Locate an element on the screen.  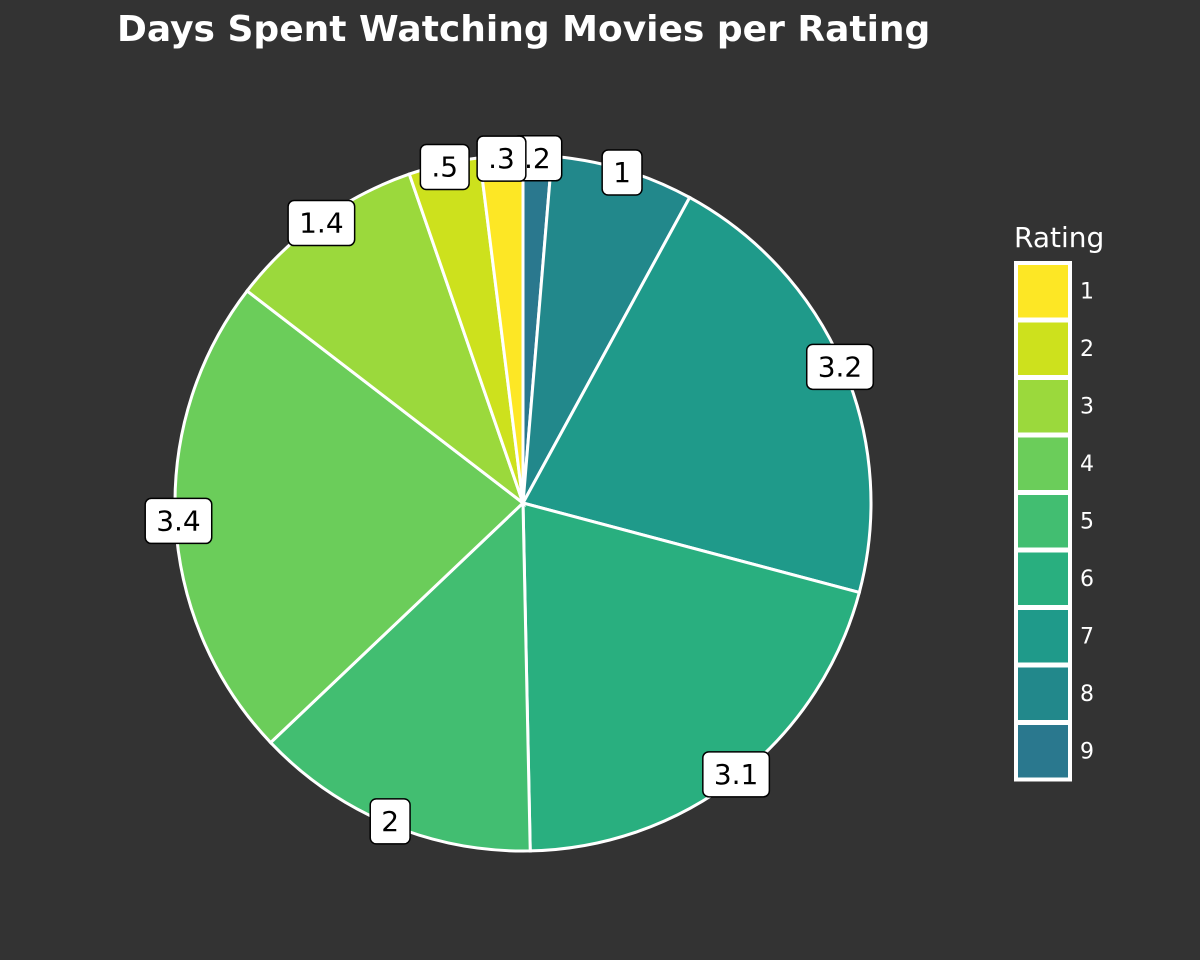
slice-label-text: 3.1 is located at coordinates (736, 774).